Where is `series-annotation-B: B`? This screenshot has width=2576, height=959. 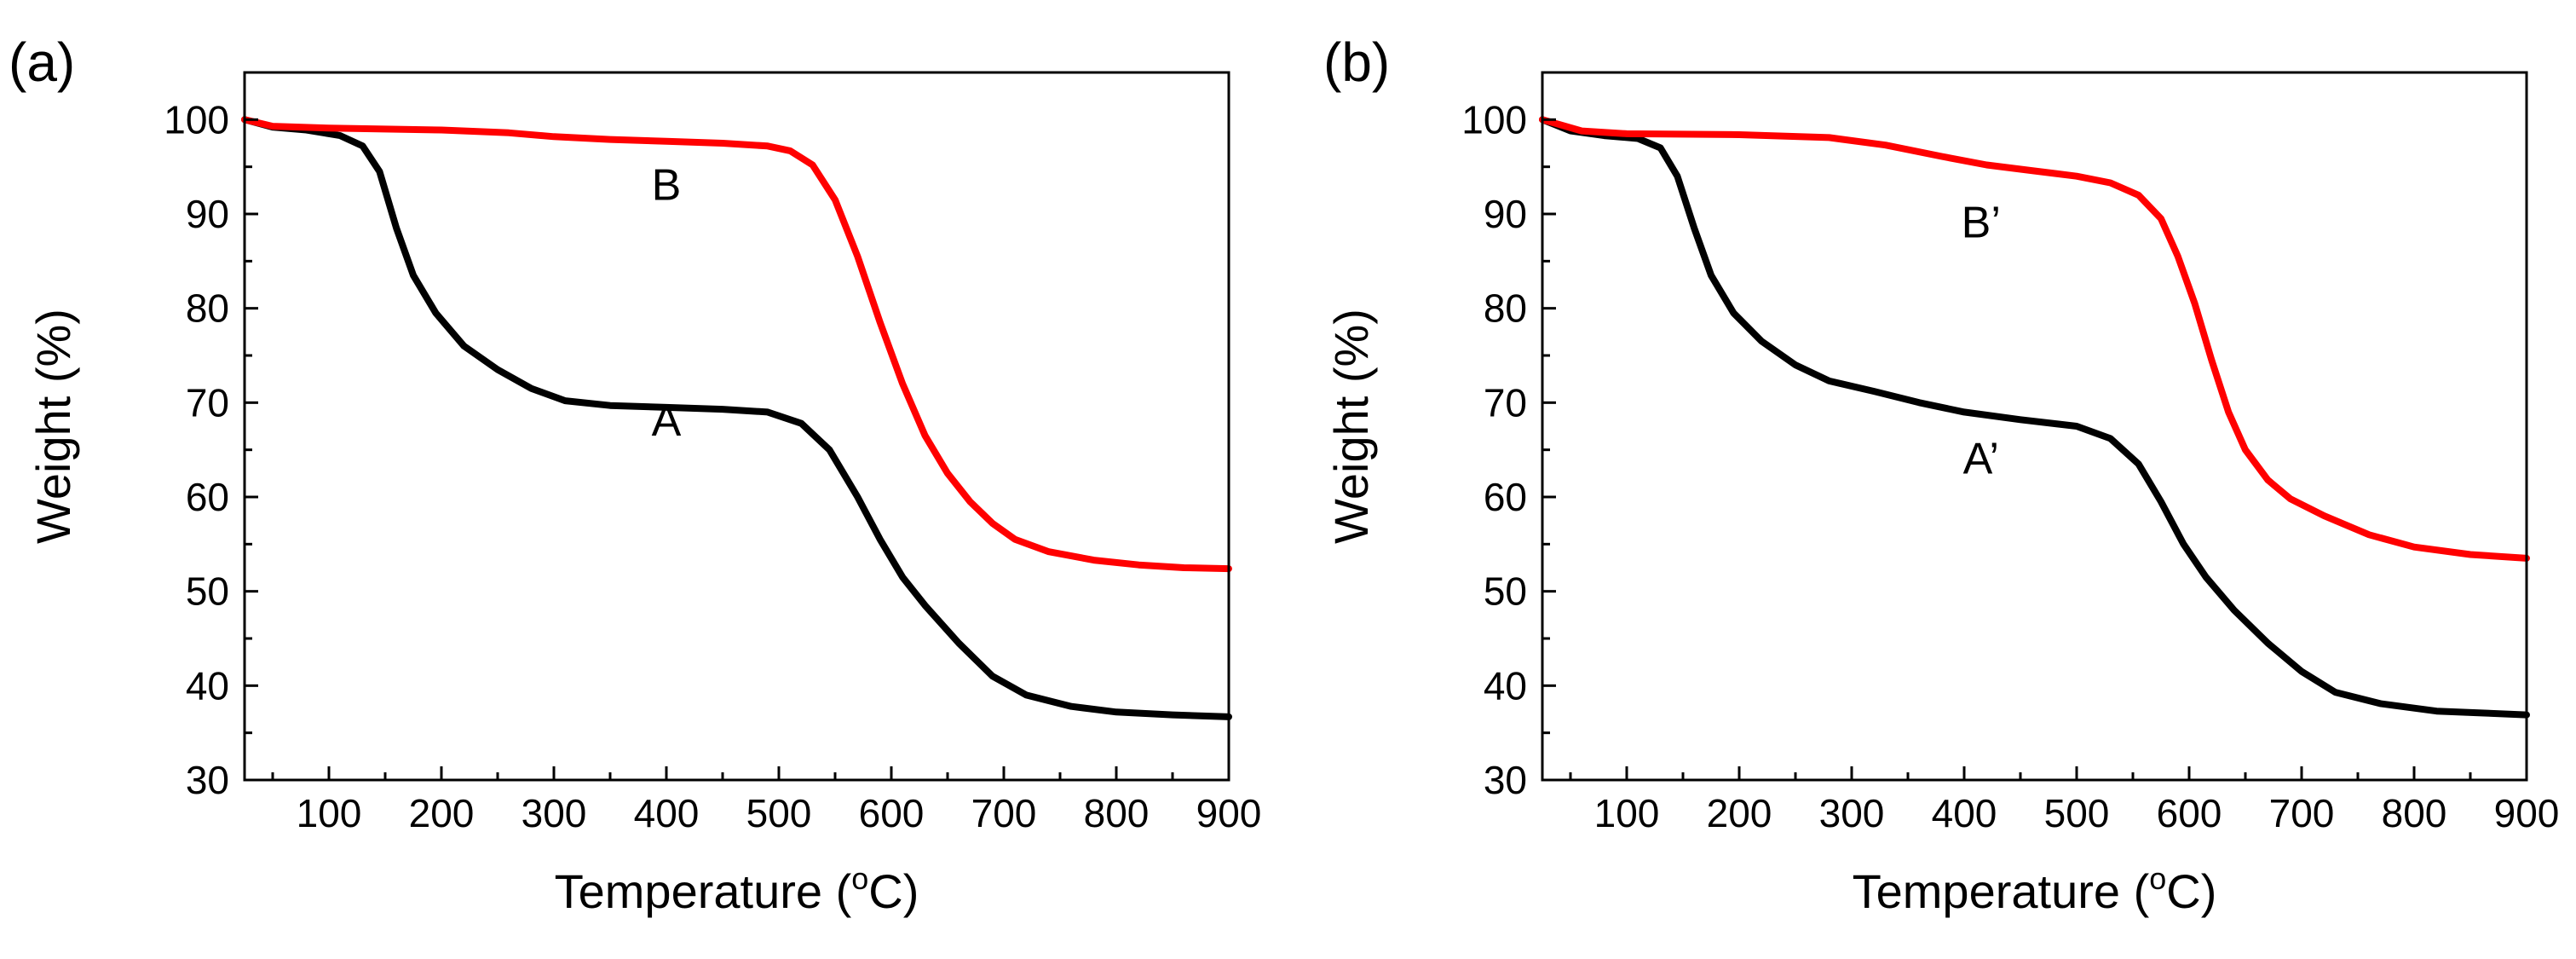 series-annotation-B: B is located at coordinates (667, 185).